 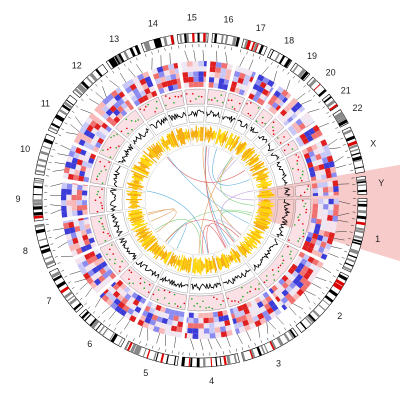 What do you see at coordinates (254, 130) in the screenshot?
I see `line` at bounding box center [254, 130].